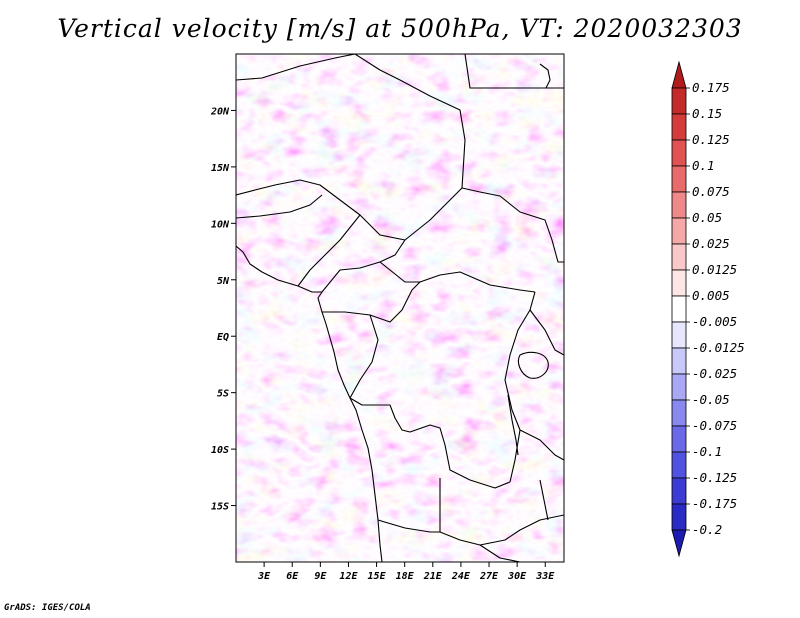 Image resolution: width=800 pixels, height=618 pixels. I want to click on y-tick-label: 15N, so click(220, 168).